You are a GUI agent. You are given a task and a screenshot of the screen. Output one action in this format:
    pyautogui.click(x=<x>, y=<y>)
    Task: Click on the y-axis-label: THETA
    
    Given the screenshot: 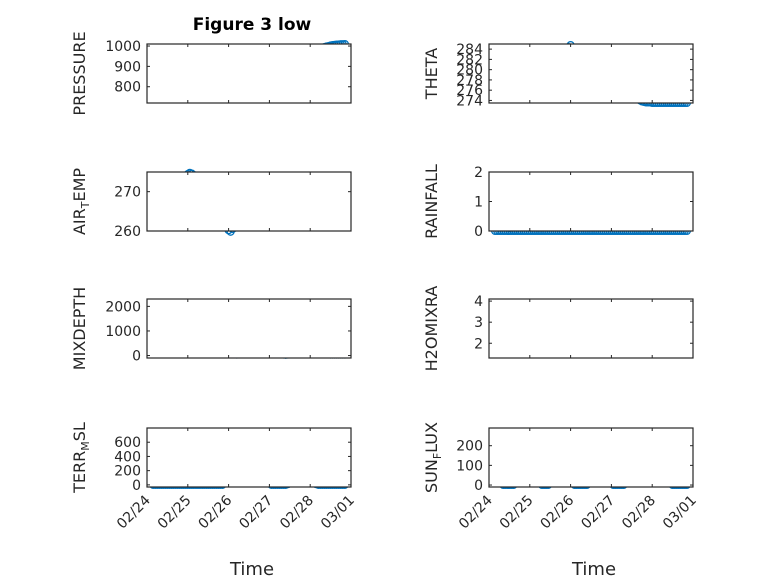 What is the action you would take?
    pyautogui.click(x=431, y=74)
    